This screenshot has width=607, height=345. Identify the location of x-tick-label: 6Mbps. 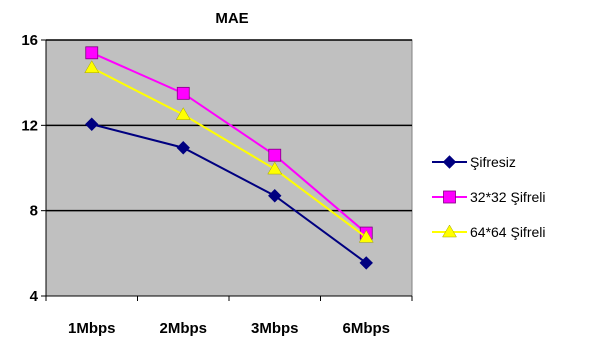
(366, 328).